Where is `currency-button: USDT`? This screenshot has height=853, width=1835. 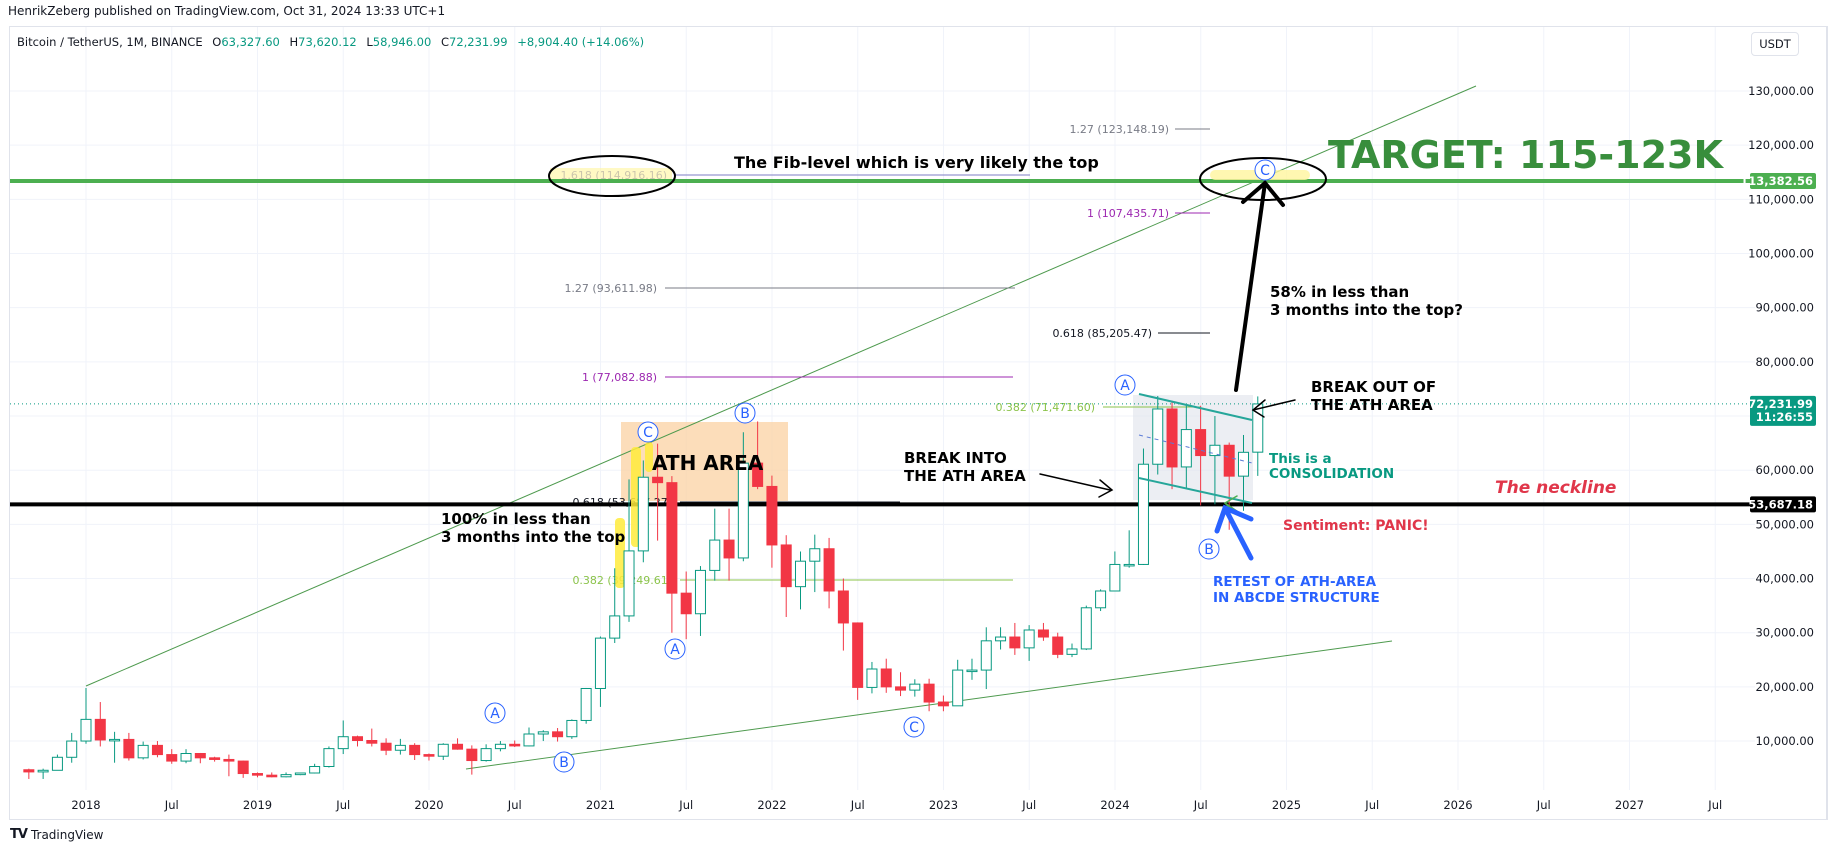
currency-button: USDT is located at coordinates (1775, 44).